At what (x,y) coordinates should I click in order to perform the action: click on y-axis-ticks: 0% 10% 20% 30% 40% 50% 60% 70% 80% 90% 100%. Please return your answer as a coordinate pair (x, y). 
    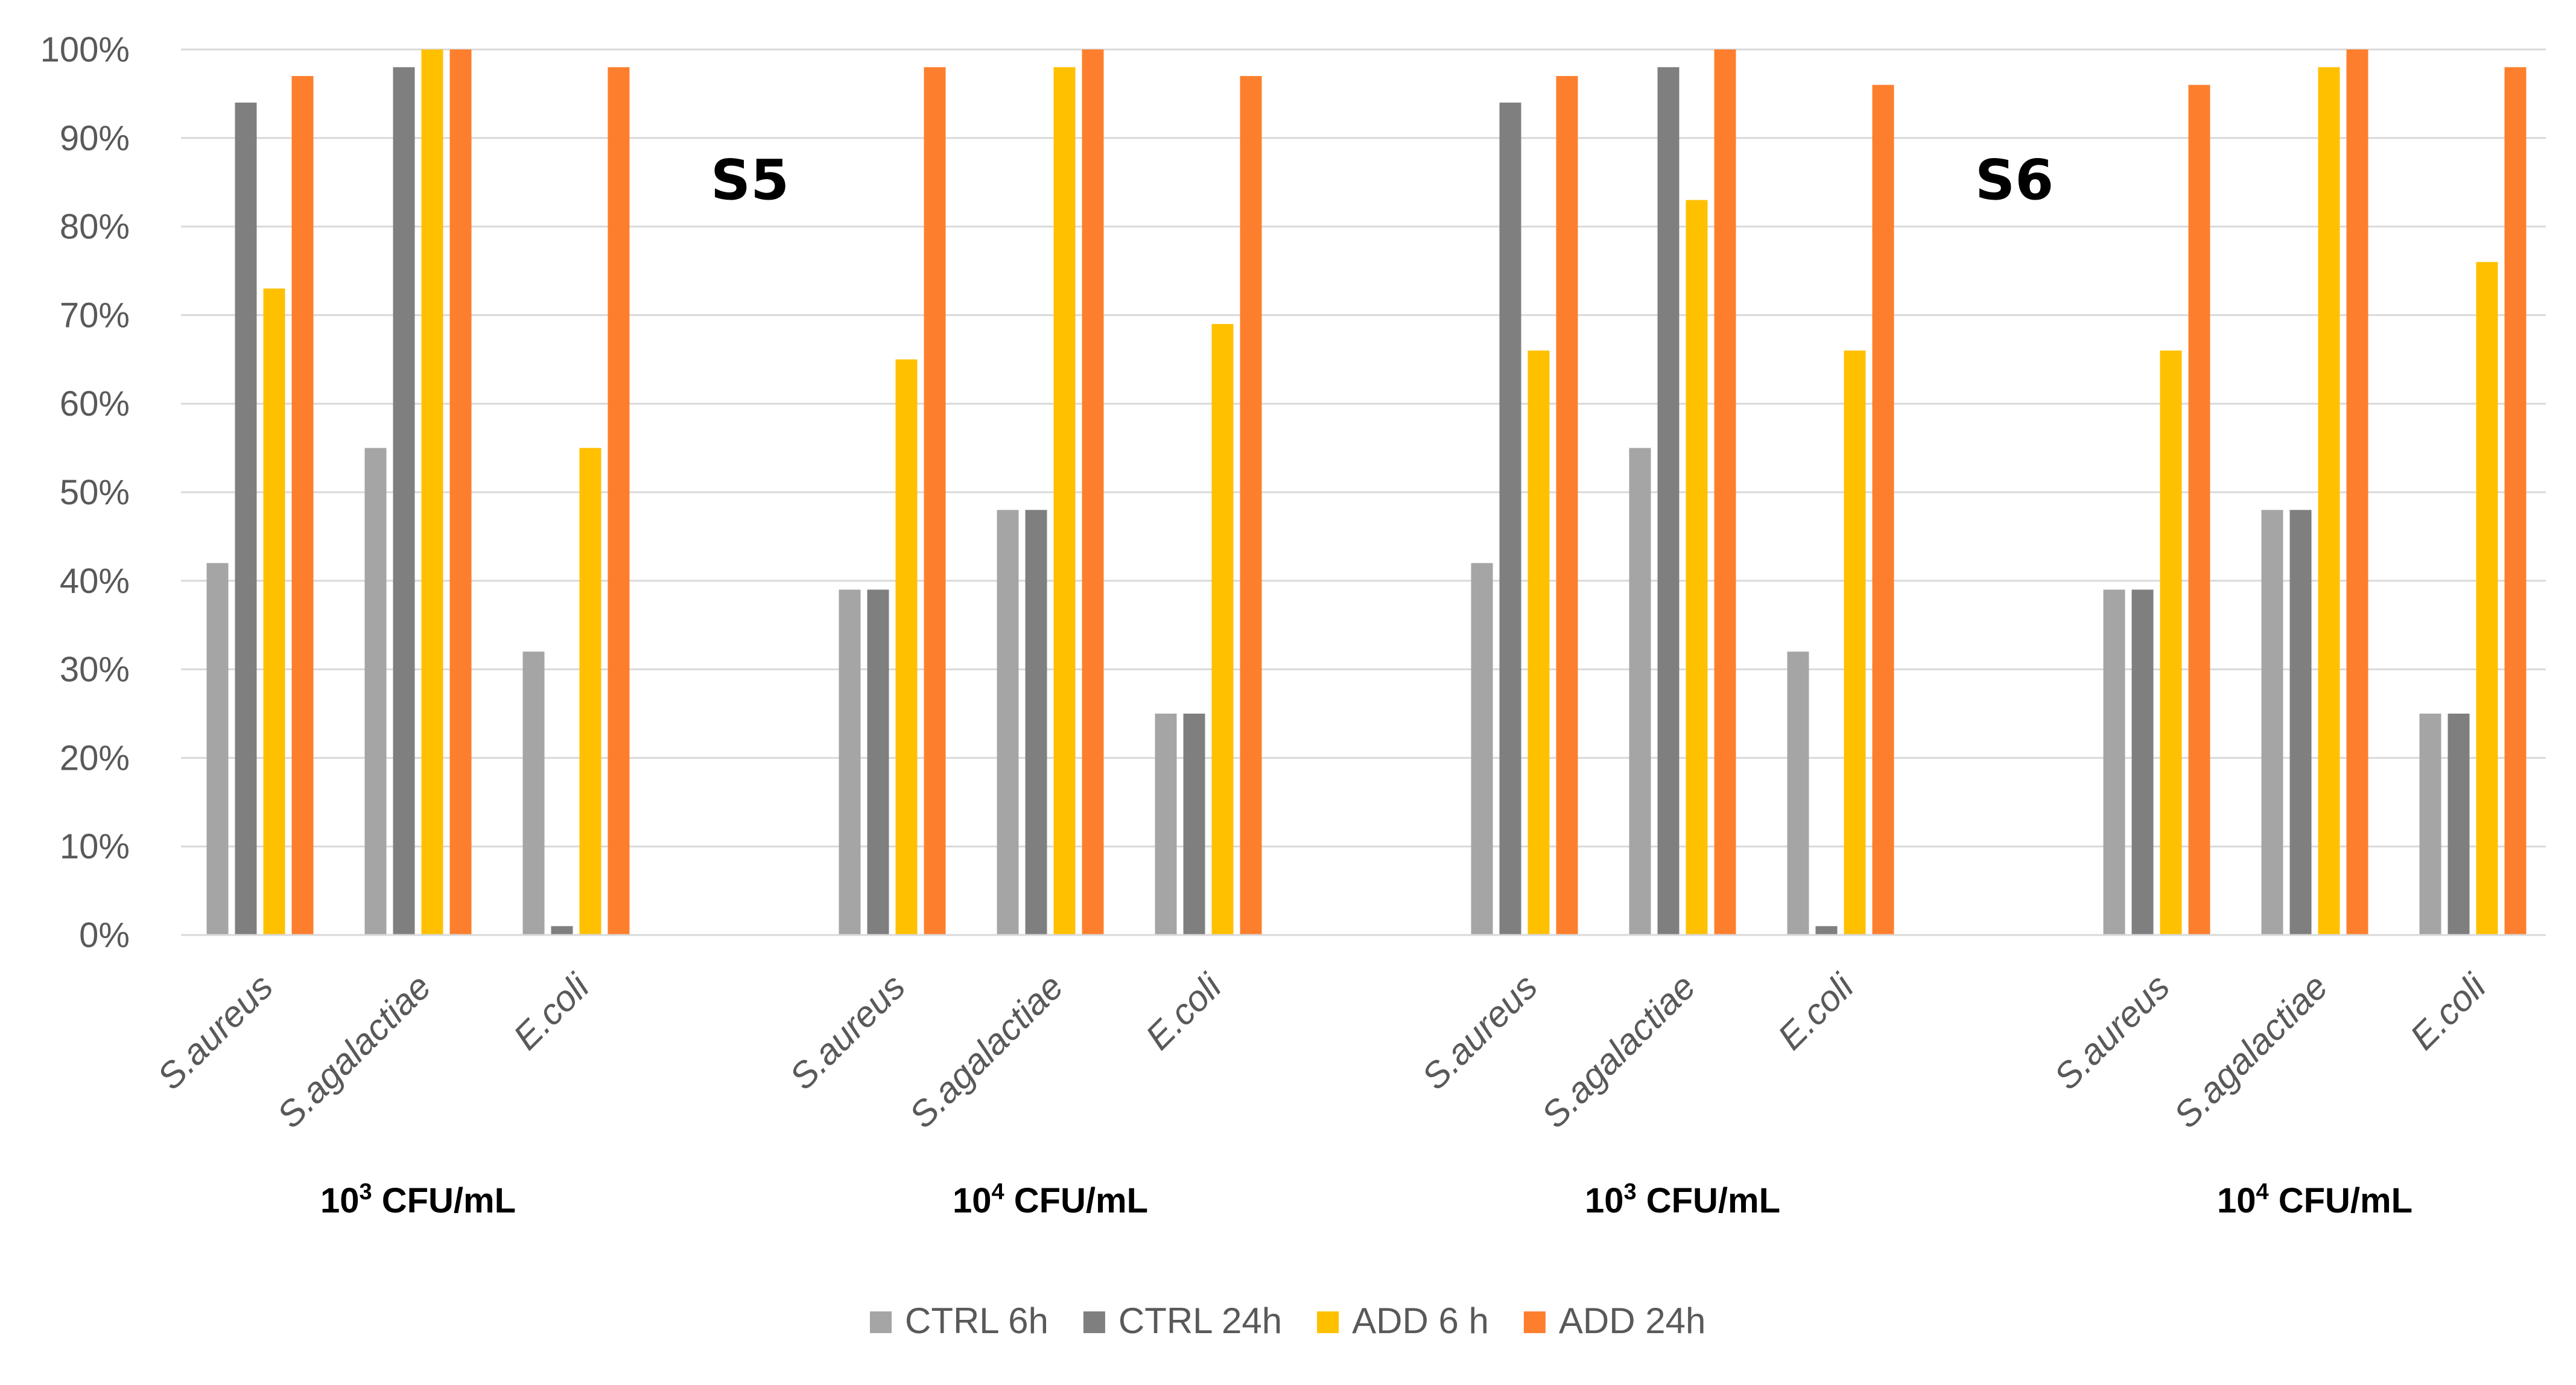
    Looking at the image, I should click on (85, 493).